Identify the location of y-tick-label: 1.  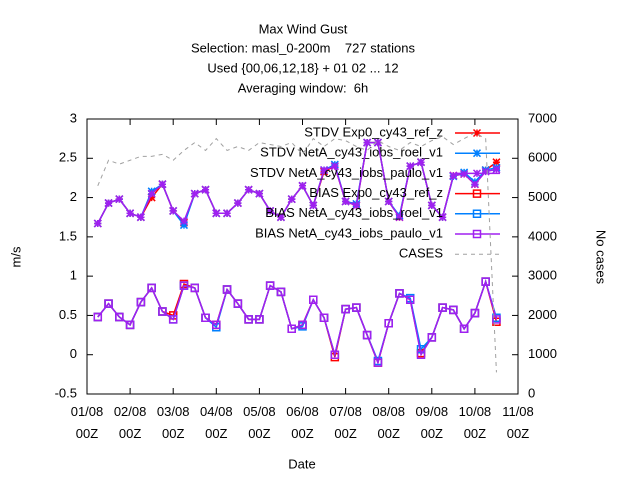
(73, 275).